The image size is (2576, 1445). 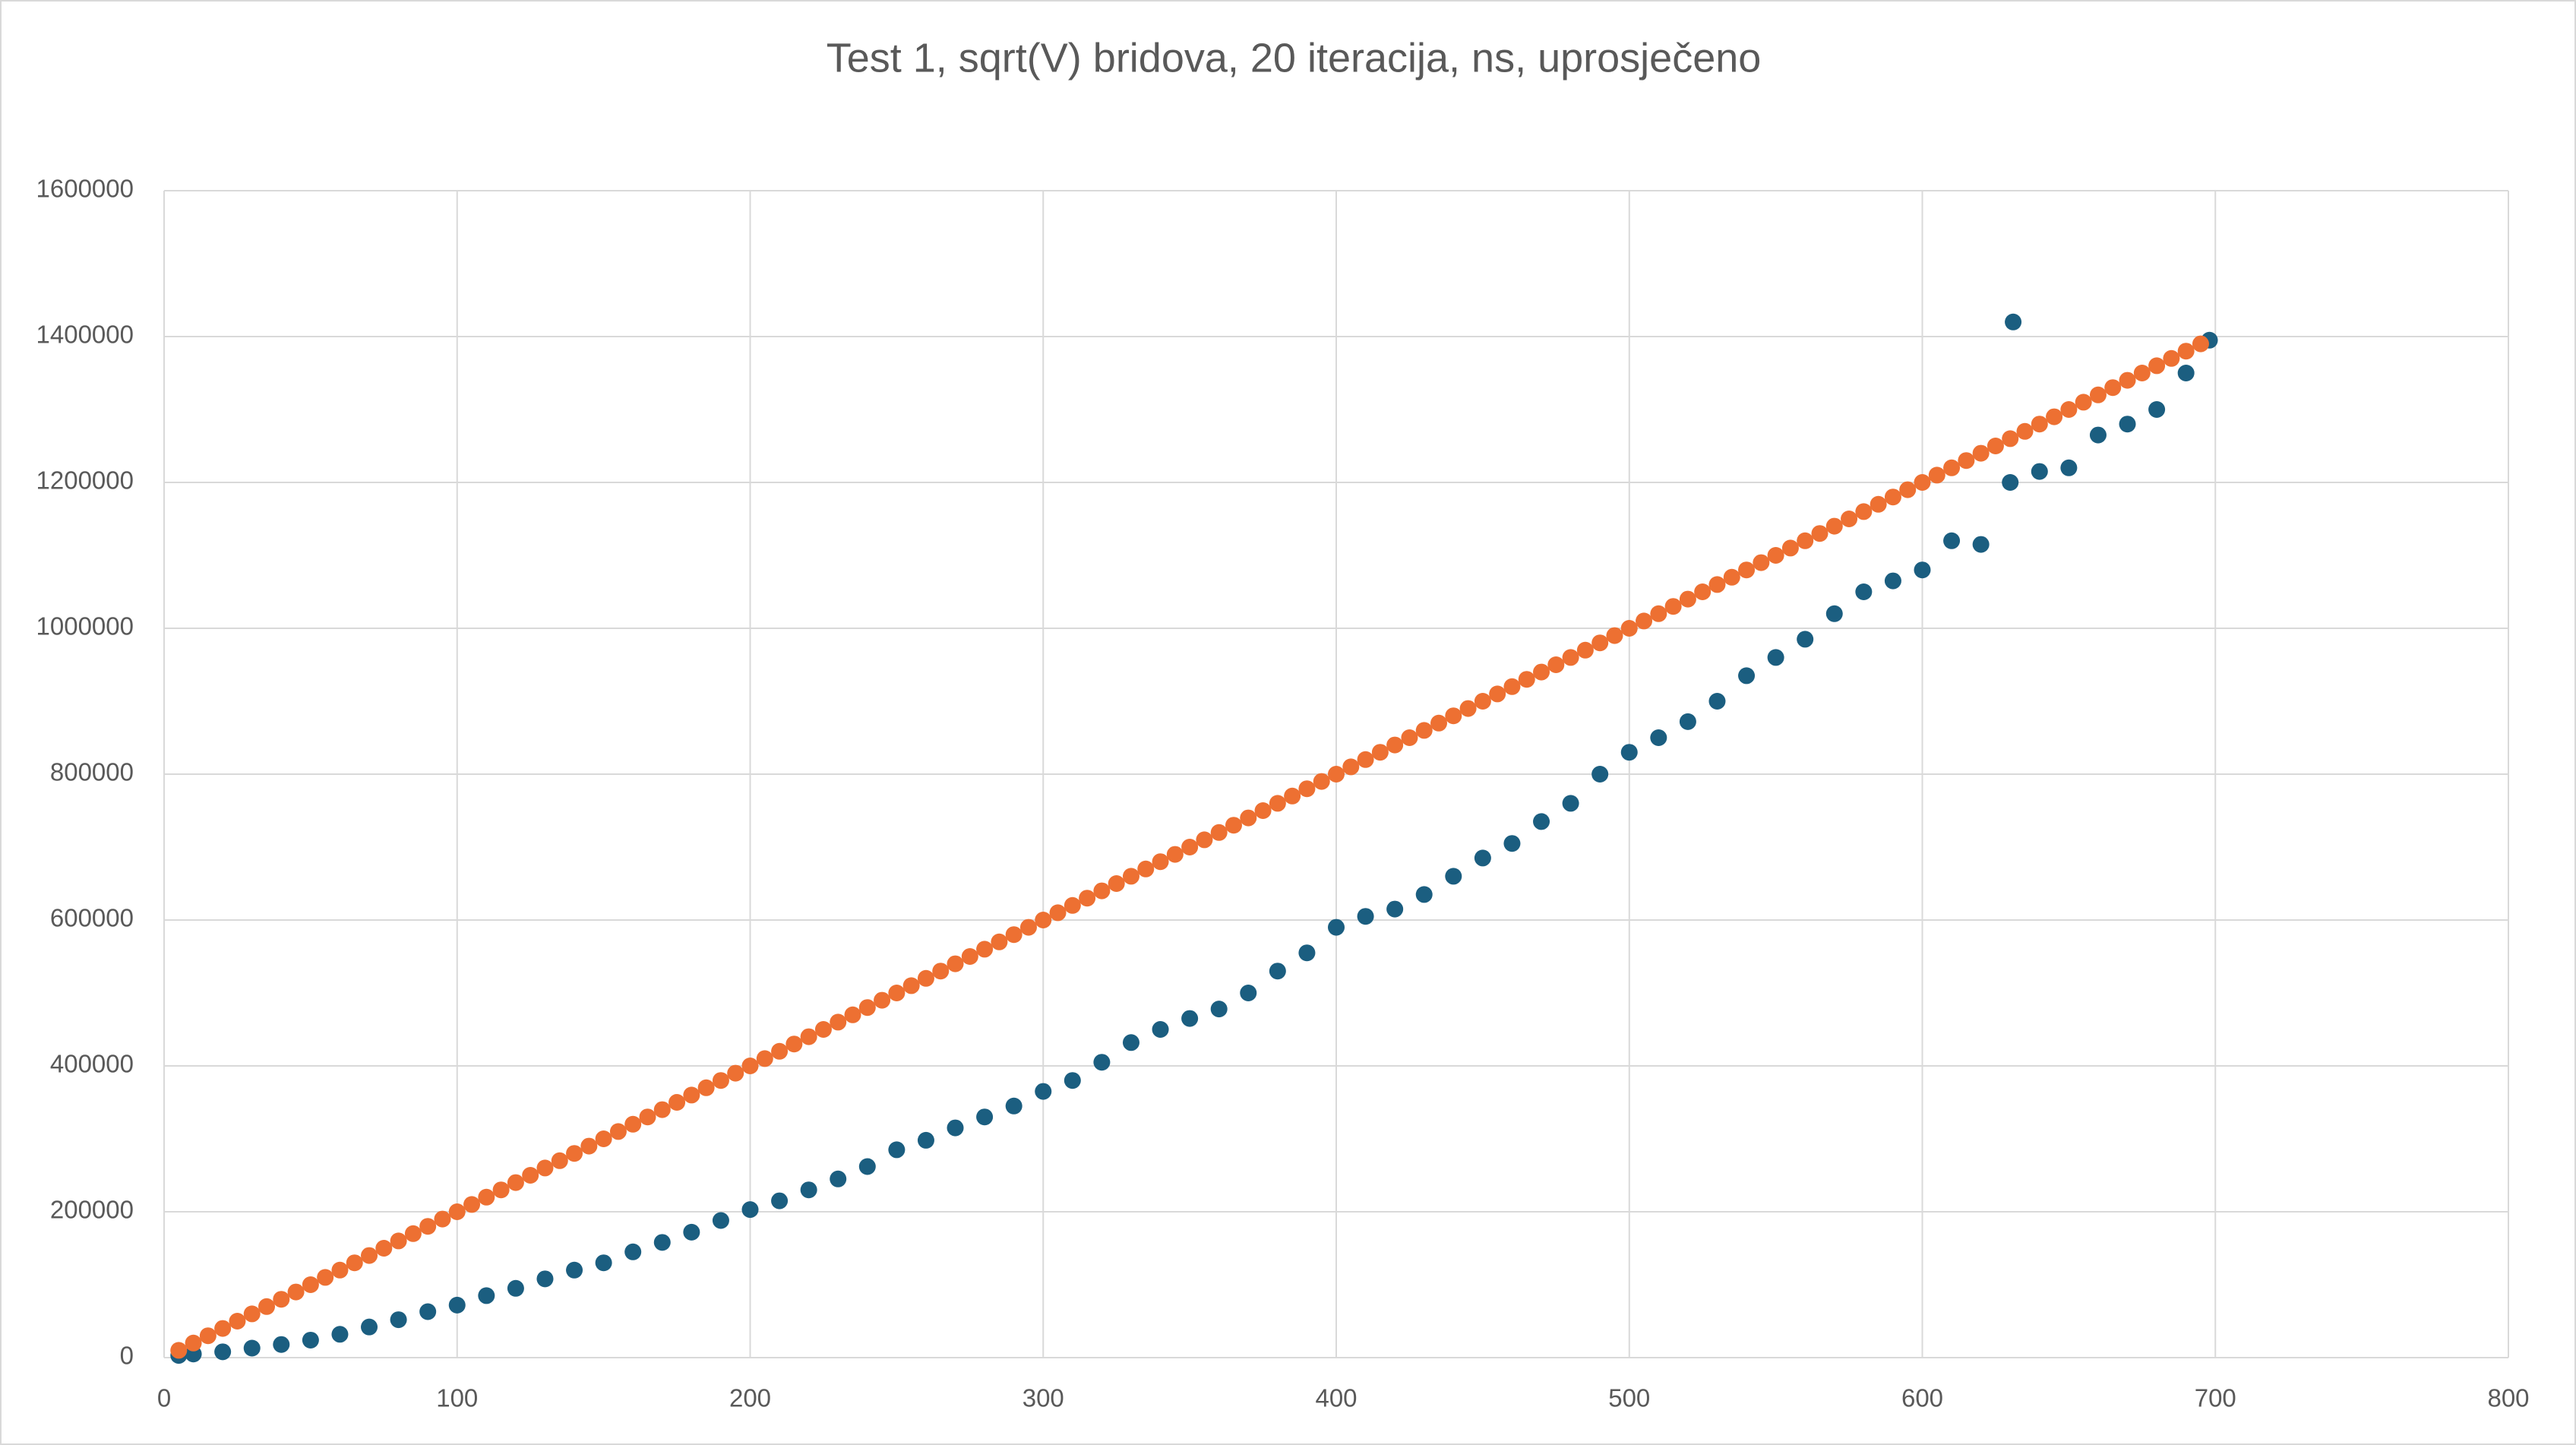 What do you see at coordinates (85, 480) in the screenshot?
I see `y-tick-label: 1200000` at bounding box center [85, 480].